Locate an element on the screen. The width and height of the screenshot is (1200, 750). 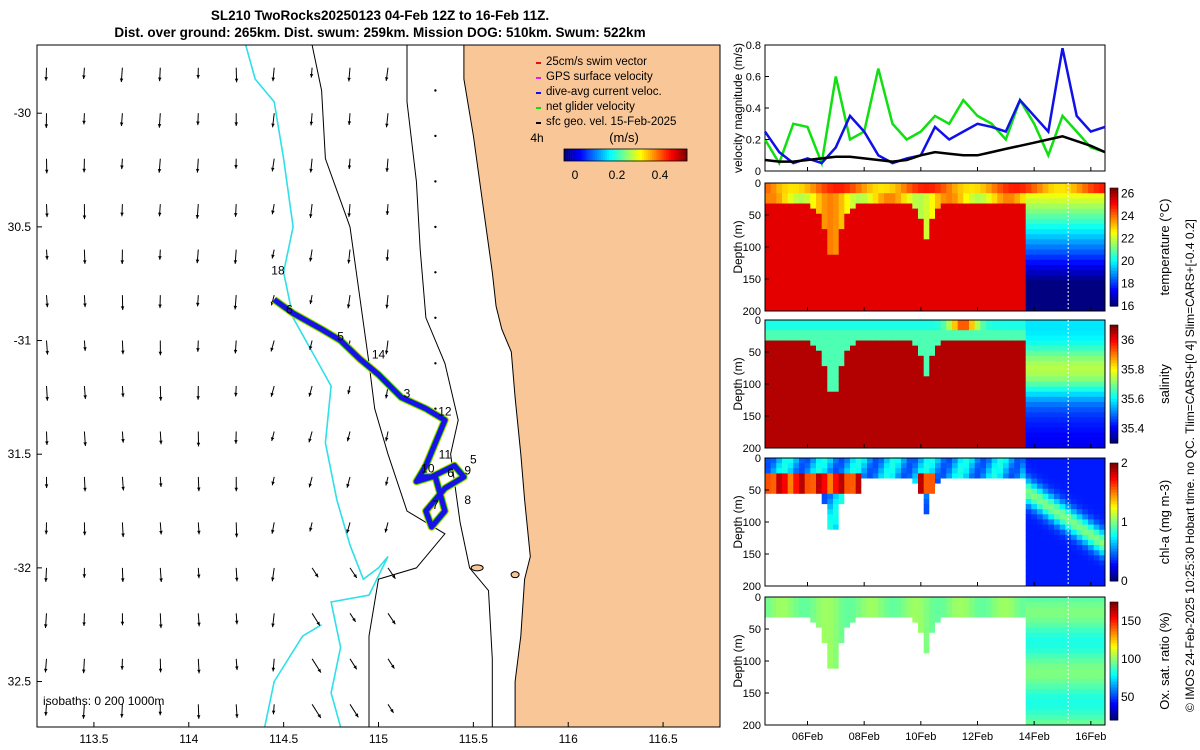
profile-heatmap is located at coordinates (935, 522).